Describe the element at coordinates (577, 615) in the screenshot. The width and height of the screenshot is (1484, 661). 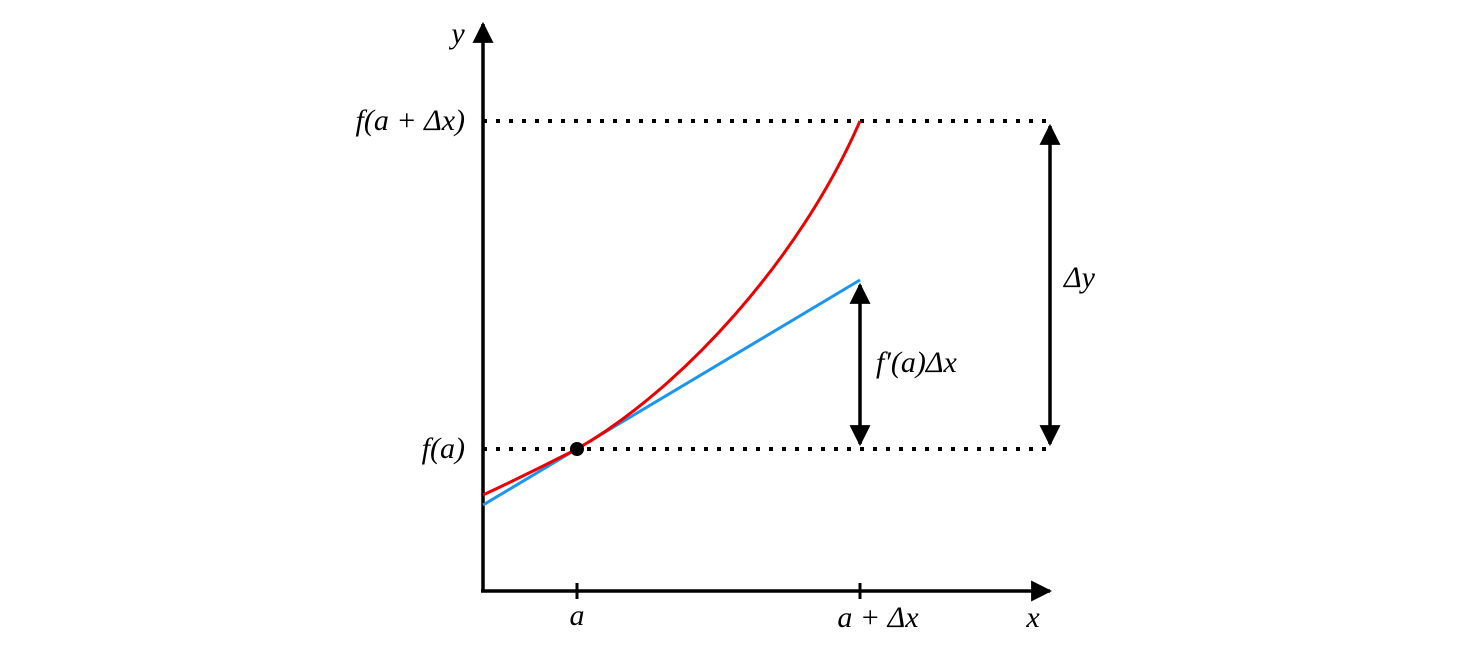
I see `x-mark-label: a` at that location.